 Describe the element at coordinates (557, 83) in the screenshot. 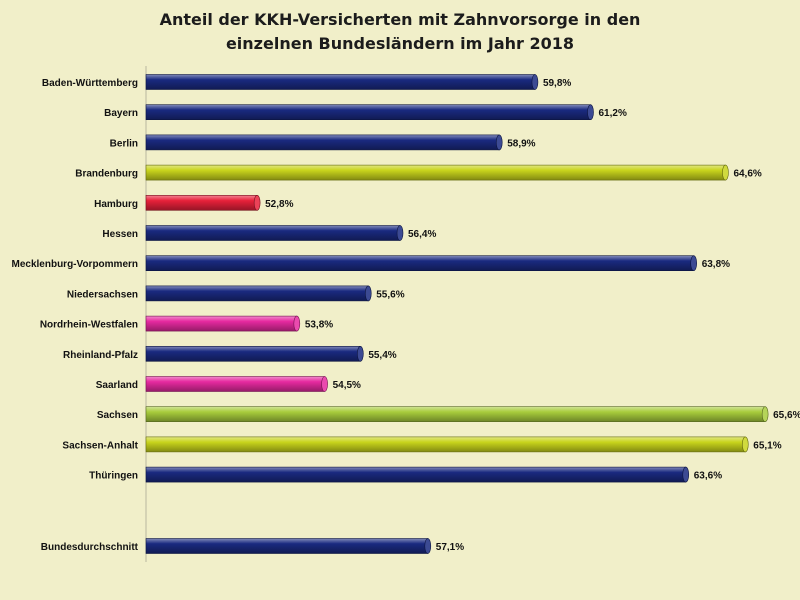

I see `data-label: 59,8%` at that location.